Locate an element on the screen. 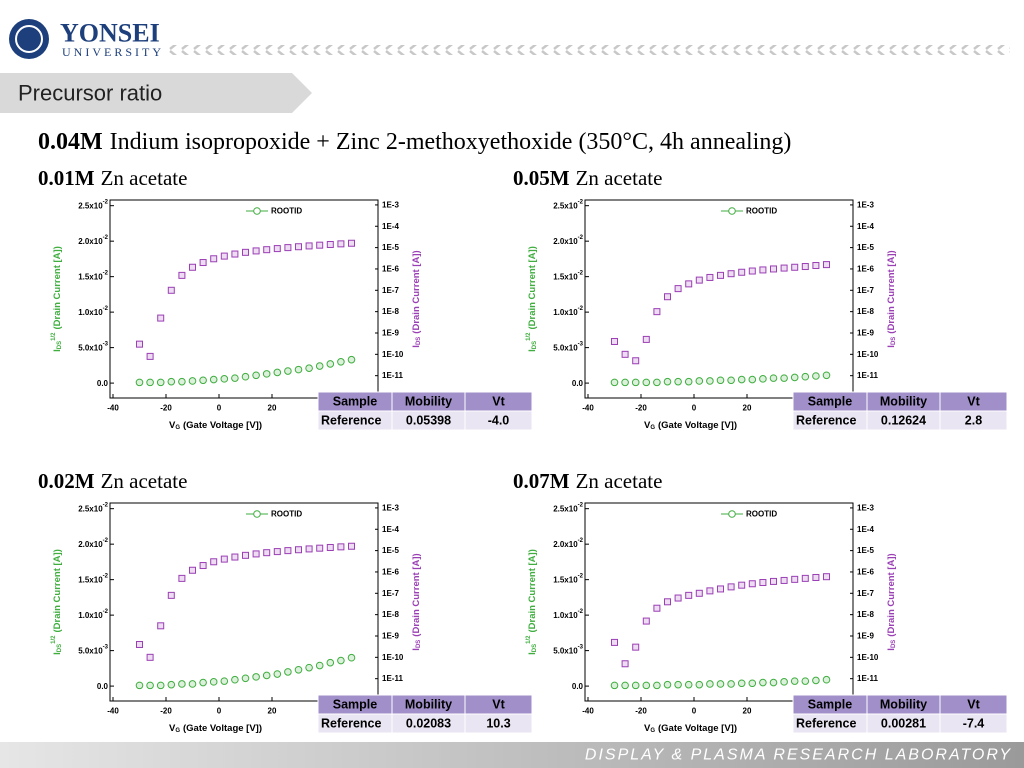 The image size is (1024, 768). y-tick-text: 1.5x10 is located at coordinates (565, 276).